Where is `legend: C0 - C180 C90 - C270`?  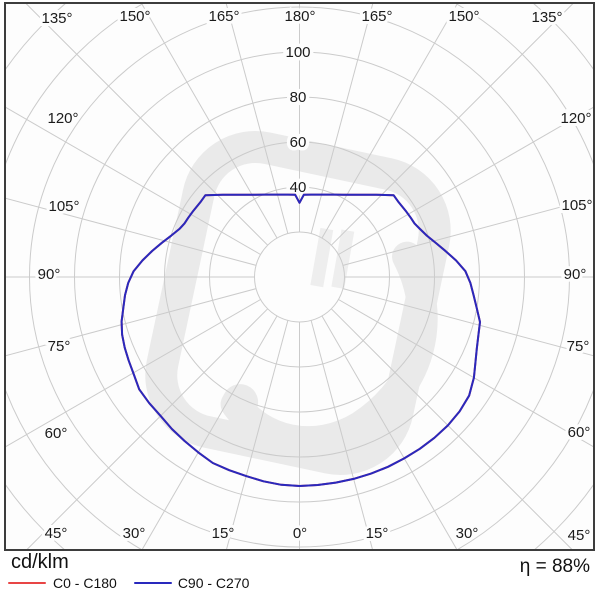
legend: C0 - C180 C90 - C270 is located at coordinates (128, 583).